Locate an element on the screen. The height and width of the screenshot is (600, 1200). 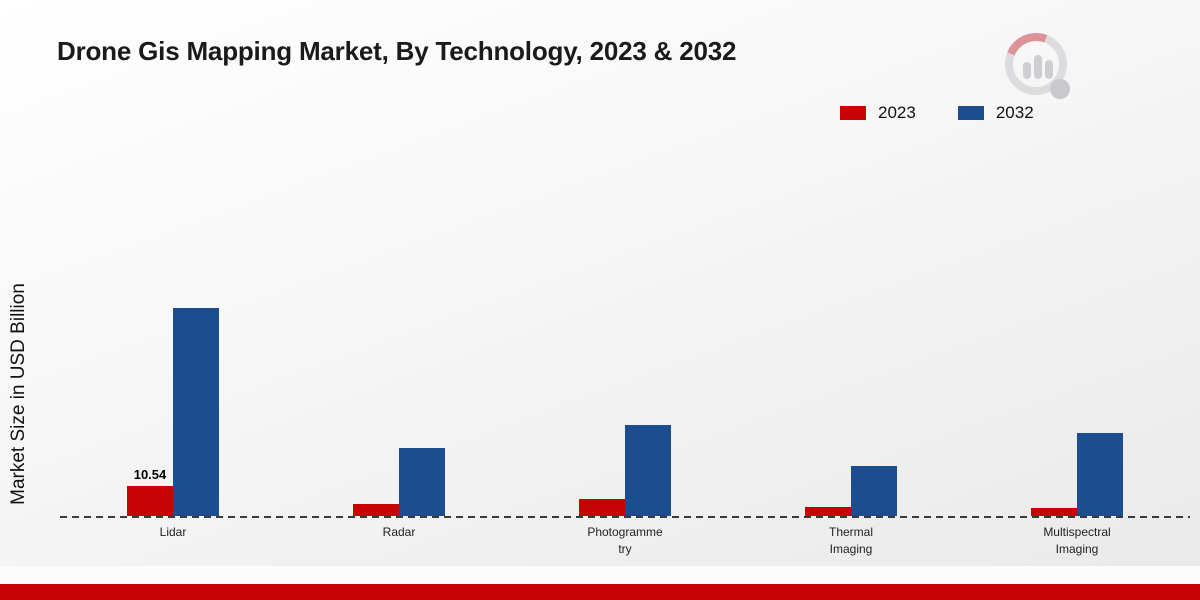
bar-2023-thermal-imaging is located at coordinates (828, 511).